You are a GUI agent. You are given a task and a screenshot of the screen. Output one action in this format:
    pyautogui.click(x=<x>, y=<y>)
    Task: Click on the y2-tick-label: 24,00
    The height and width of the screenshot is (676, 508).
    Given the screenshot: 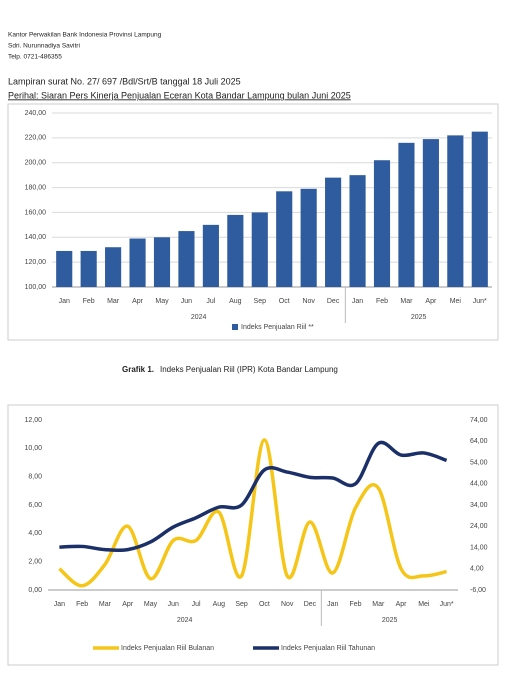 What is the action you would take?
    pyautogui.click(x=479, y=526)
    